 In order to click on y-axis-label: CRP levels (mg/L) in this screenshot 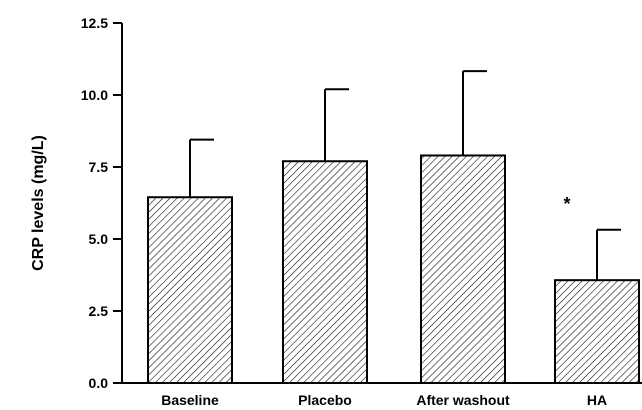, I will do `click(38, 203)`.